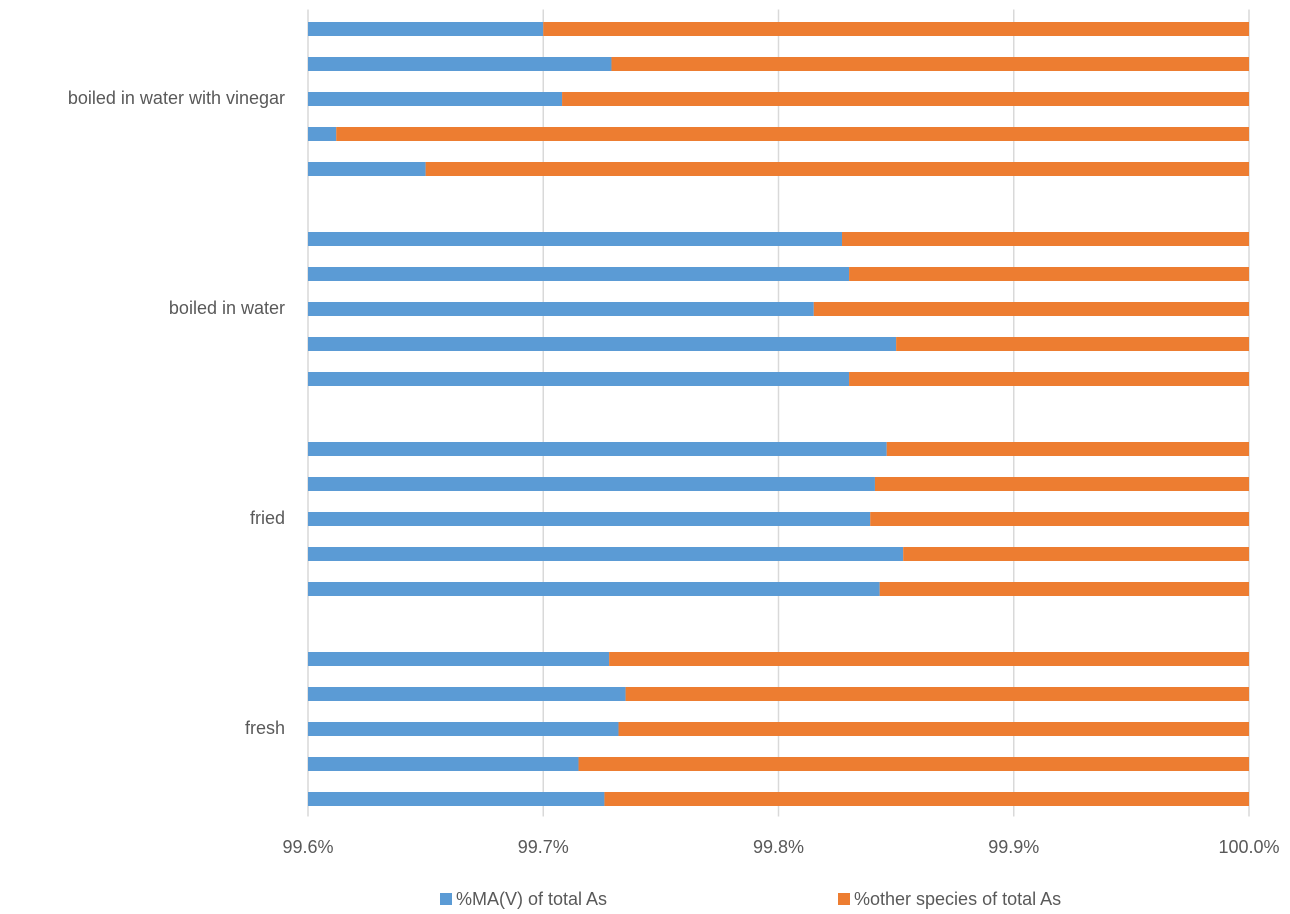 The image size is (1290, 914). I want to click on x-tick-label: 100.0%, so click(1248, 847).